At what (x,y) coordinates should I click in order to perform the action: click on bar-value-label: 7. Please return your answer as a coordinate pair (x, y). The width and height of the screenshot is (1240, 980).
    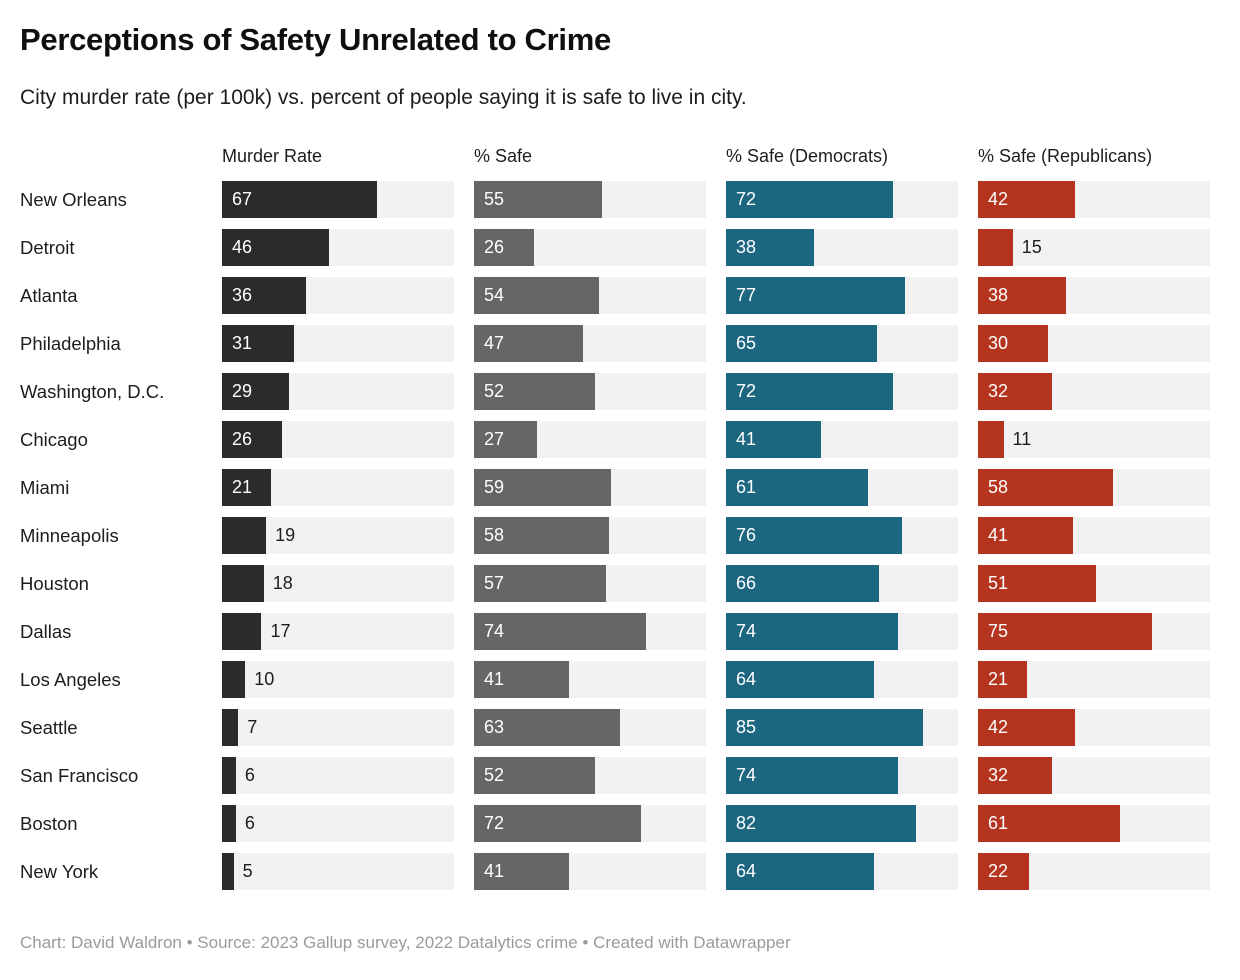
    Looking at the image, I should click on (252, 727).